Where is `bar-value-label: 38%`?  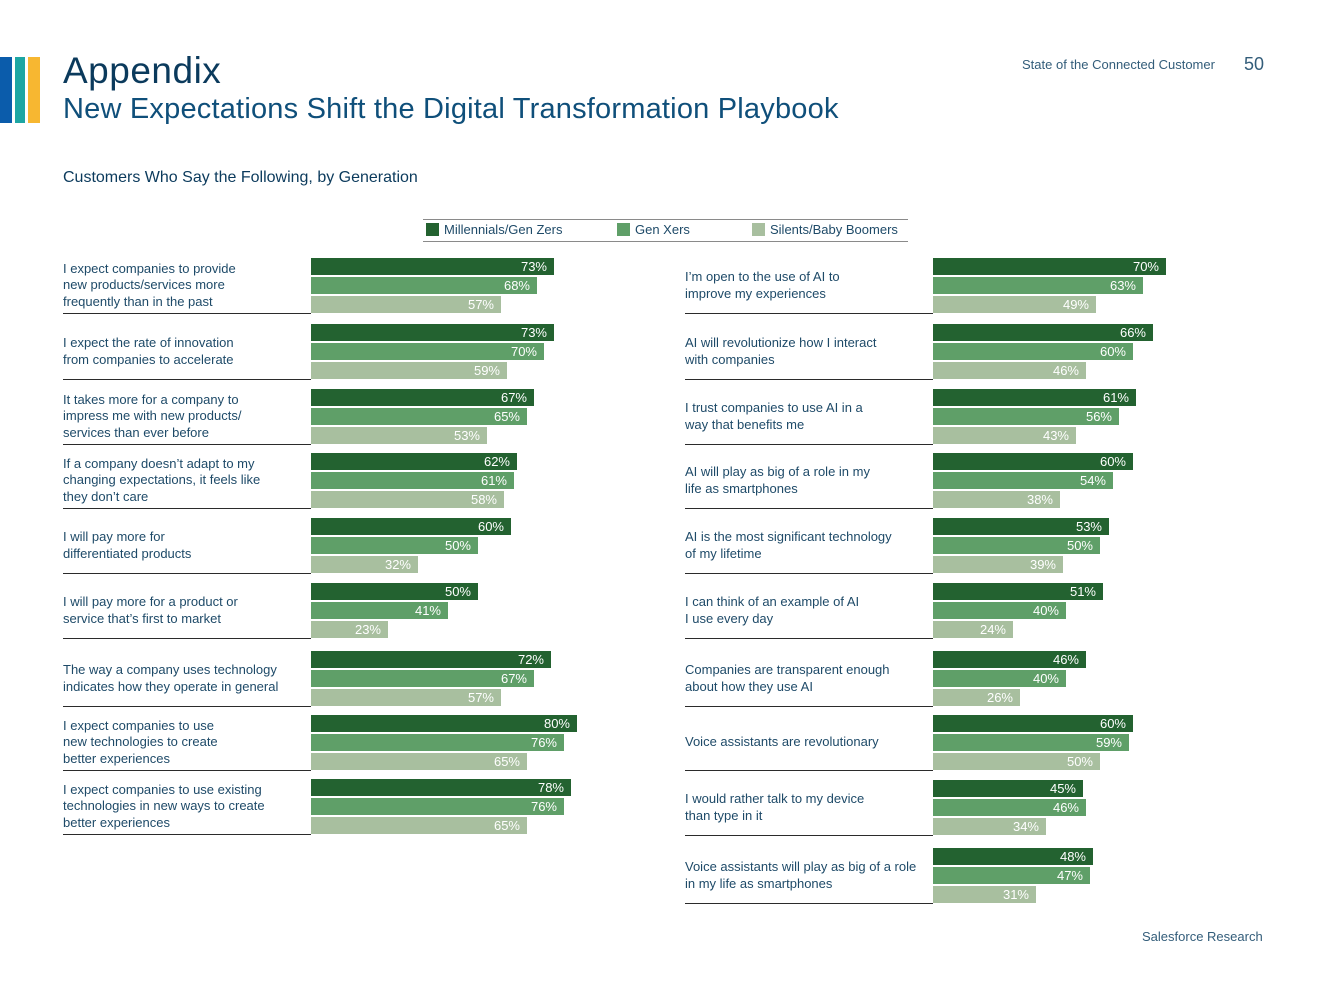 bar-value-label: 38% is located at coordinates (1039, 499).